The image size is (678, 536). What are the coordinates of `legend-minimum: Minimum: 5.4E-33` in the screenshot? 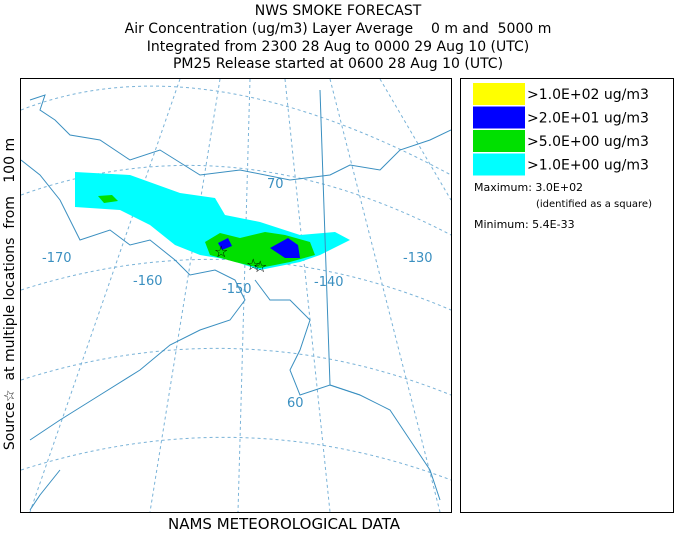 It's located at (524, 224).